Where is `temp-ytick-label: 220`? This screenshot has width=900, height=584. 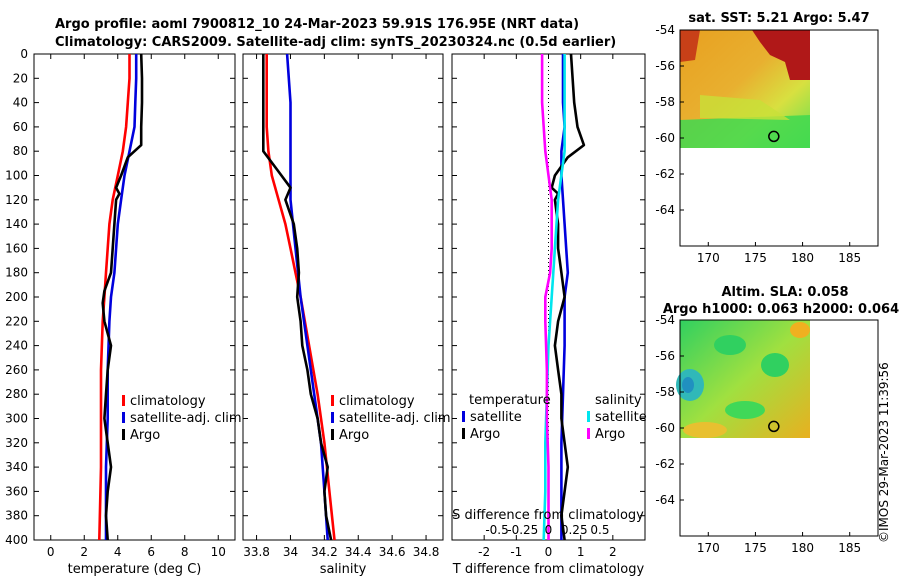
temp-ytick-label: 220 is located at coordinates (16, 321).